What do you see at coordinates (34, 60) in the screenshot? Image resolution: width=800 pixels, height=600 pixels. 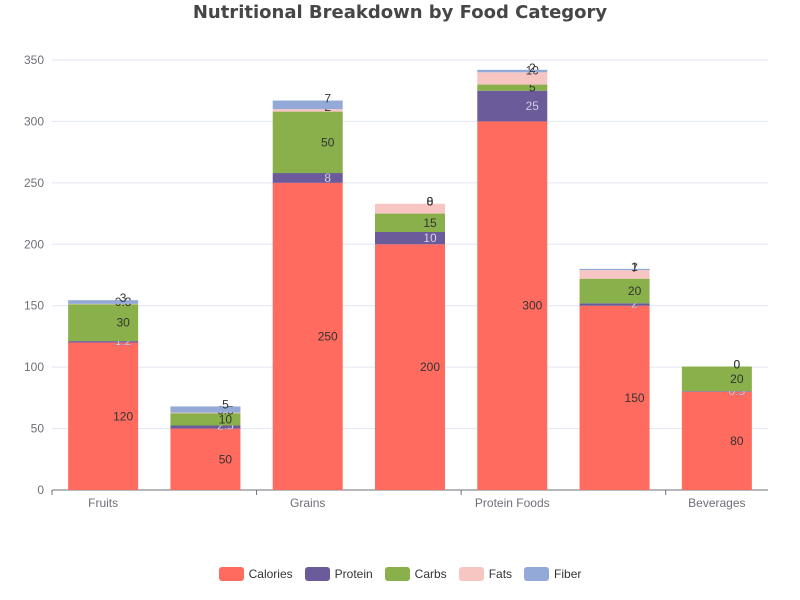 I see `y-tick-label: 350` at bounding box center [34, 60].